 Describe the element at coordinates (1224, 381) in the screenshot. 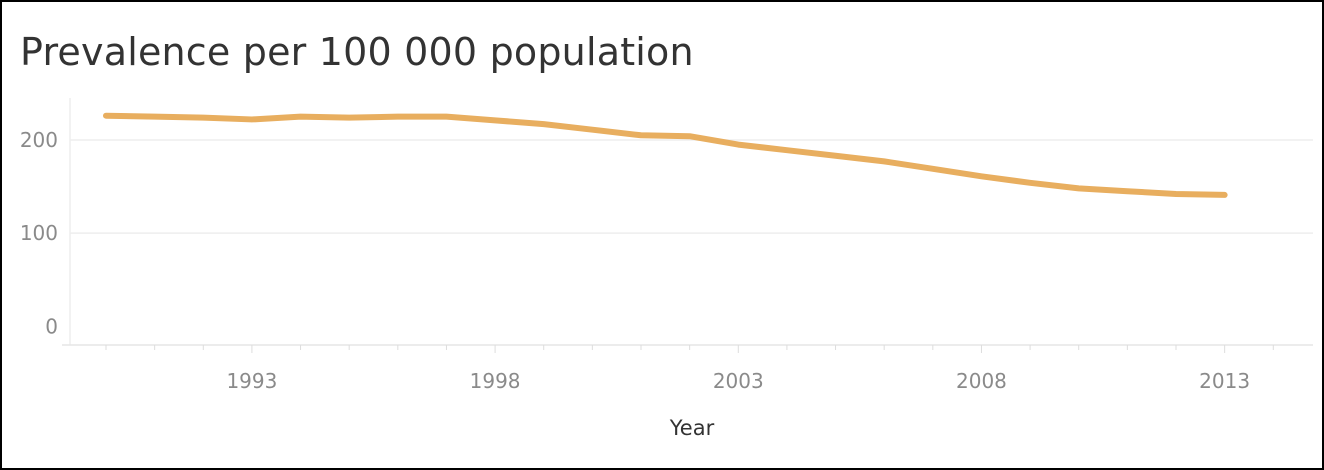

I see `x-tick-label: 2013` at that location.